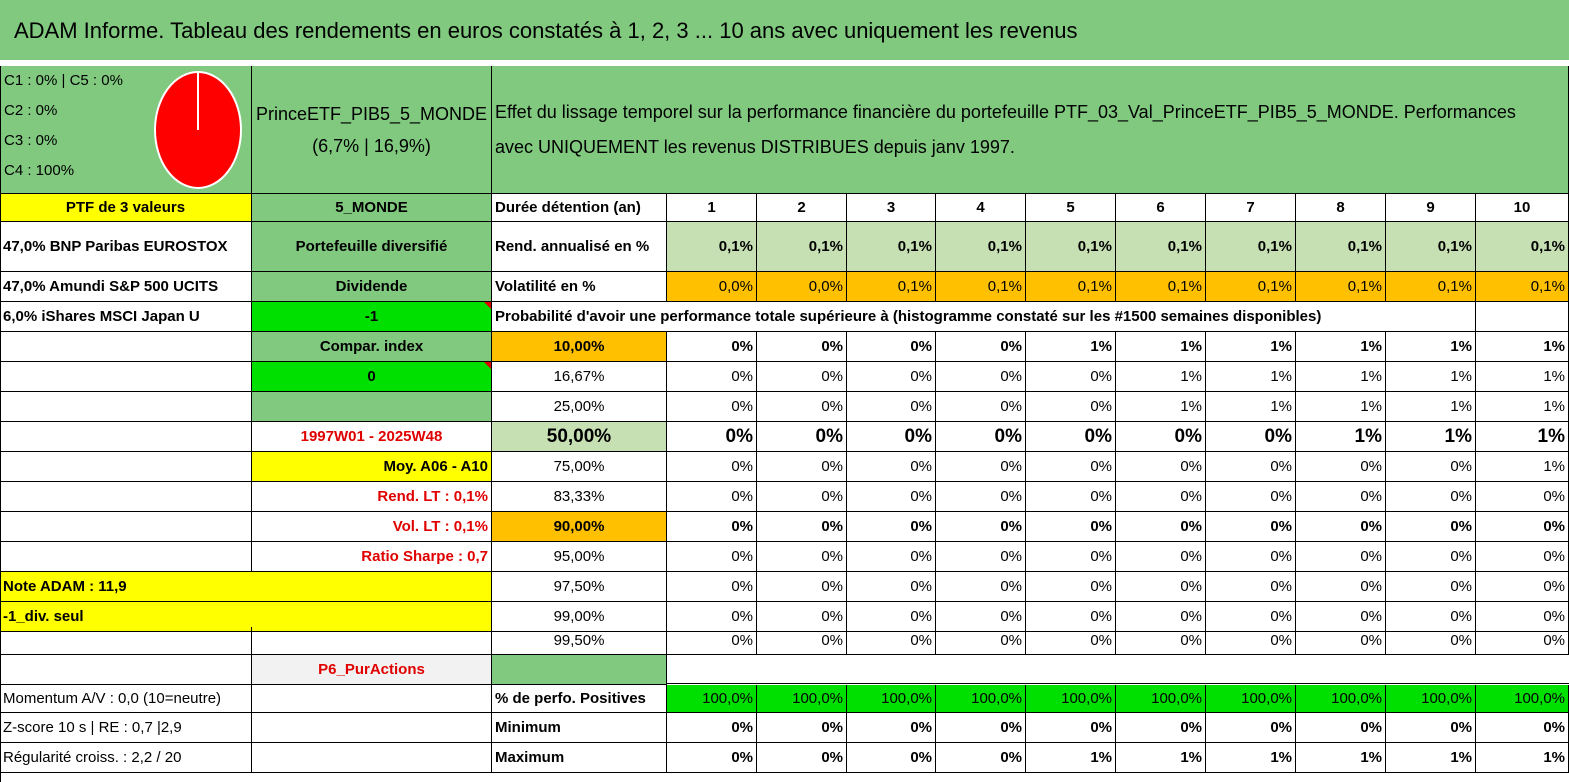 This screenshot has width=1569, height=782. I want to click on holding-3: 6,0% iShares MSCI Japan U, so click(126, 317).